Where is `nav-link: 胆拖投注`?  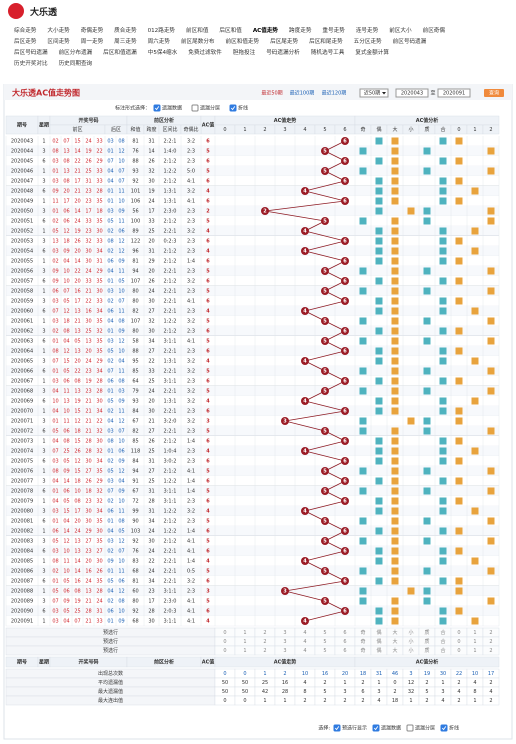
nav-link: 胆拖投注 is located at coordinates (244, 53).